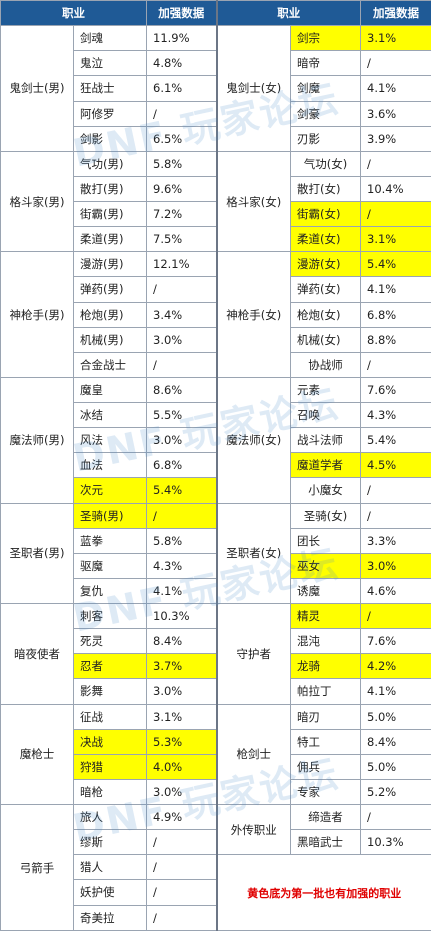  I want to click on enhance-value: 3.7%, so click(181, 666).